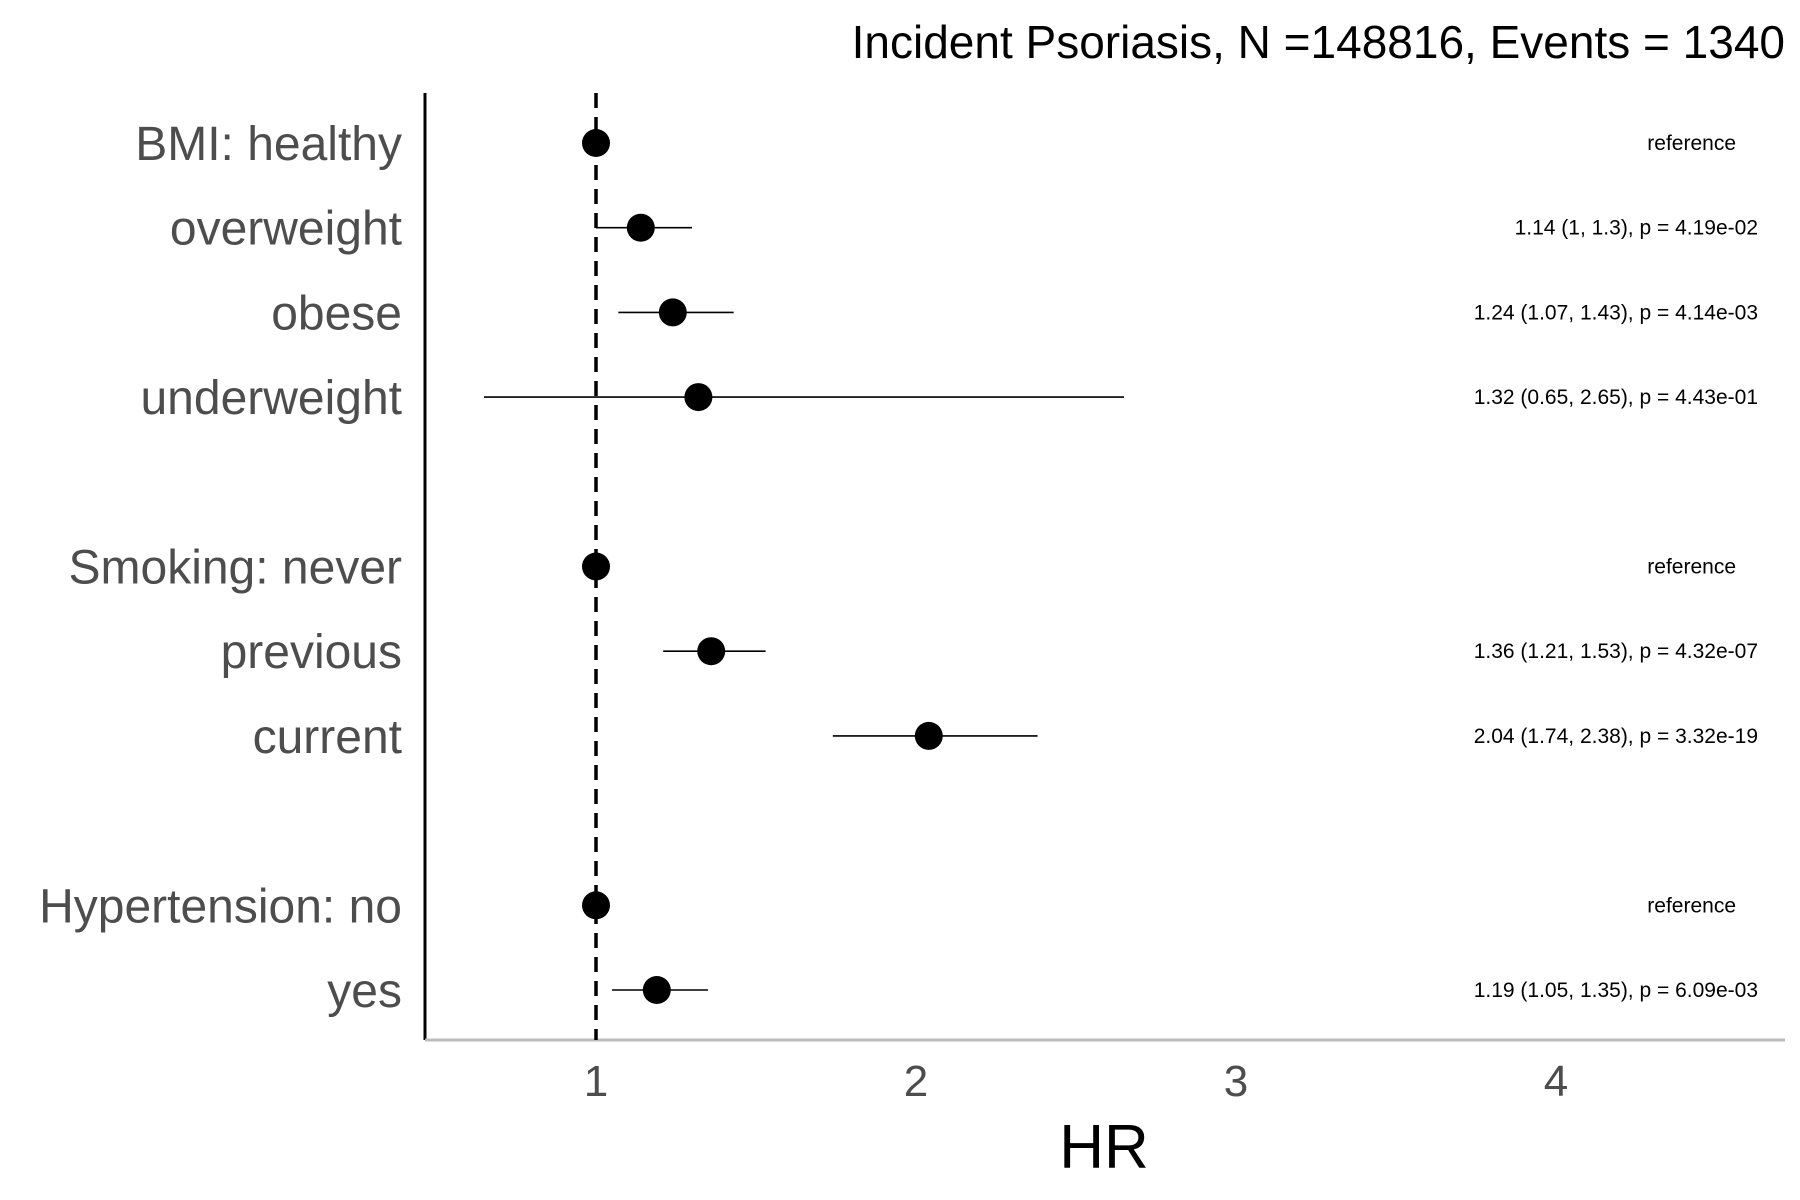  Describe the element at coordinates (364, 991) in the screenshot. I see `row-label: yes` at that location.